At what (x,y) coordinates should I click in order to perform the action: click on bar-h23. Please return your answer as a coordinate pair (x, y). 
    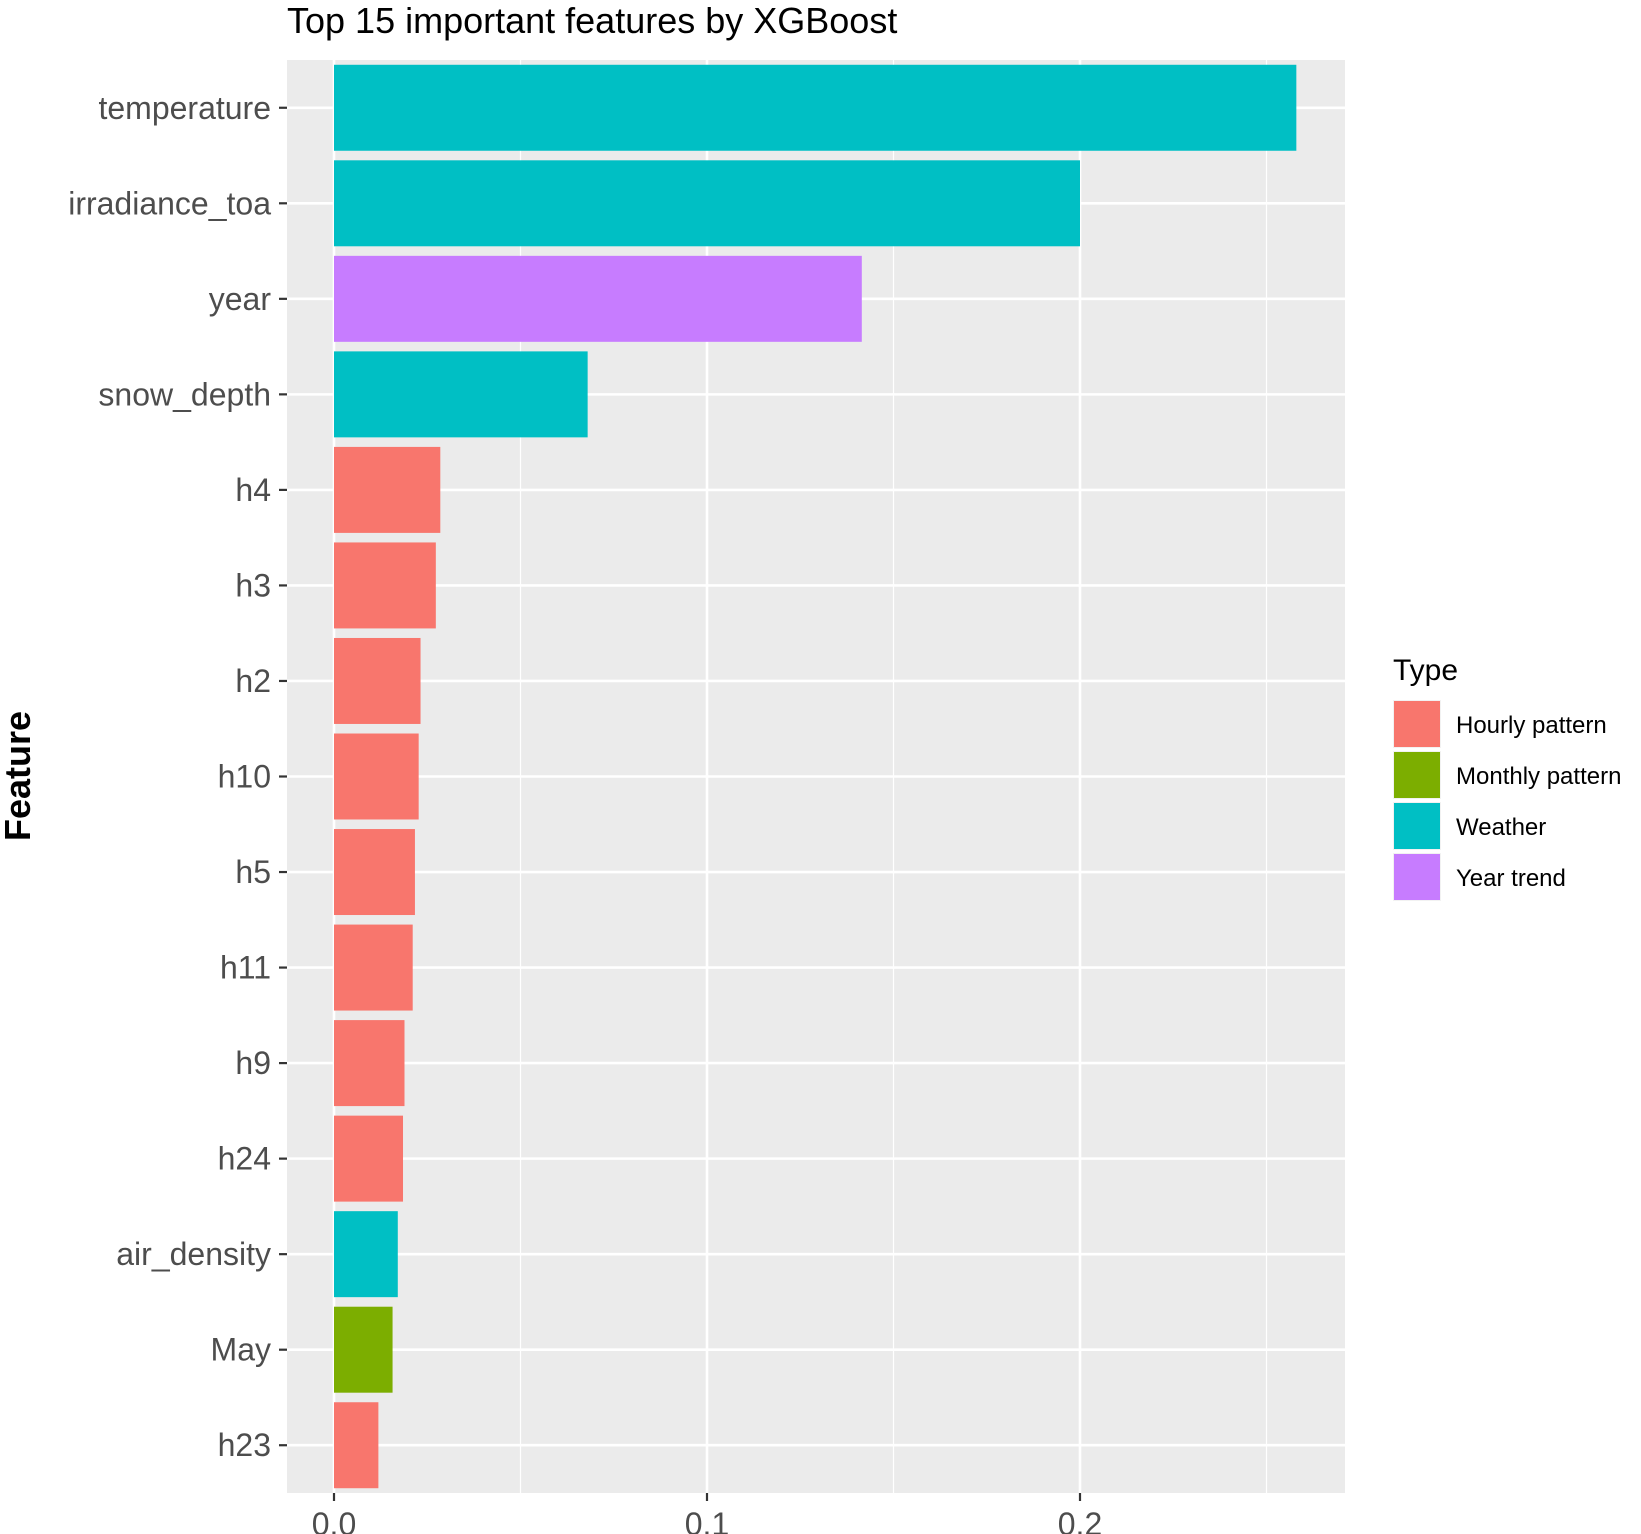
    Looking at the image, I should click on (356, 1445).